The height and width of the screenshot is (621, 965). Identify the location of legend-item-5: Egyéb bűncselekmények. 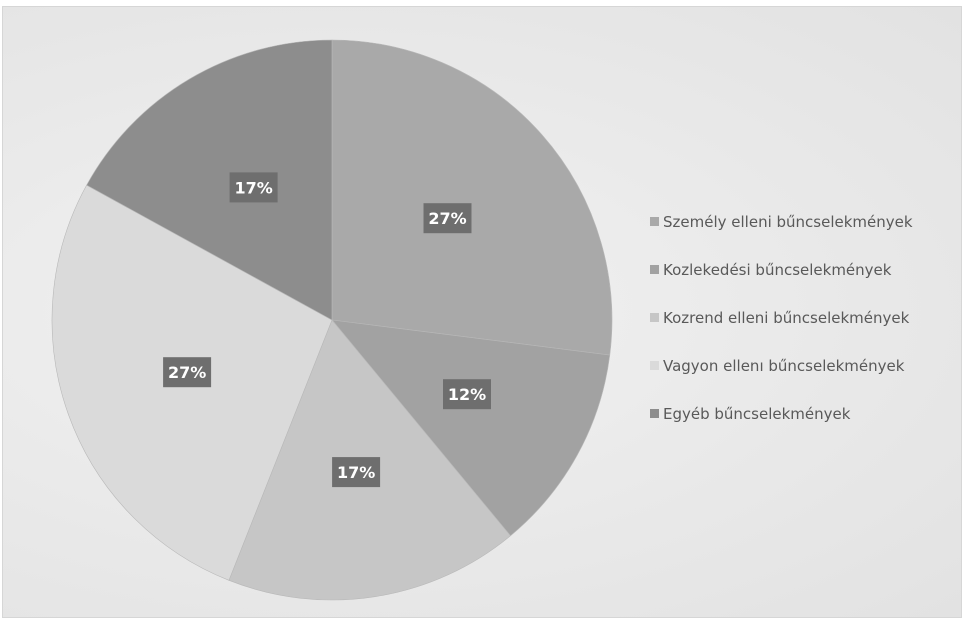
(750, 414).